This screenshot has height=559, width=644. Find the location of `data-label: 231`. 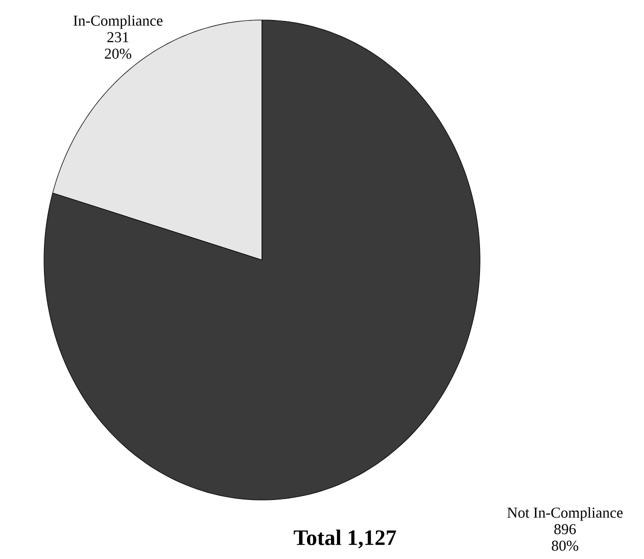

data-label: 231 is located at coordinates (117, 37).